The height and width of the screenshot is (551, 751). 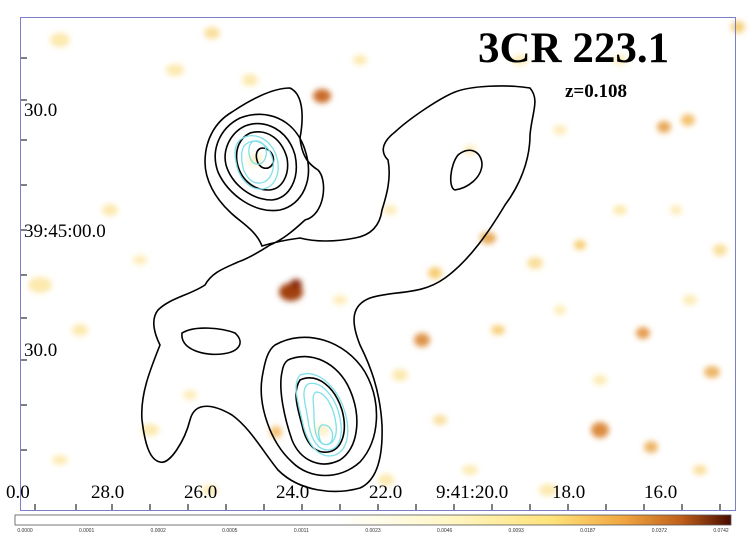 What do you see at coordinates (108, 492) in the screenshot?
I see `ra-tick-label: 28.0` at bounding box center [108, 492].